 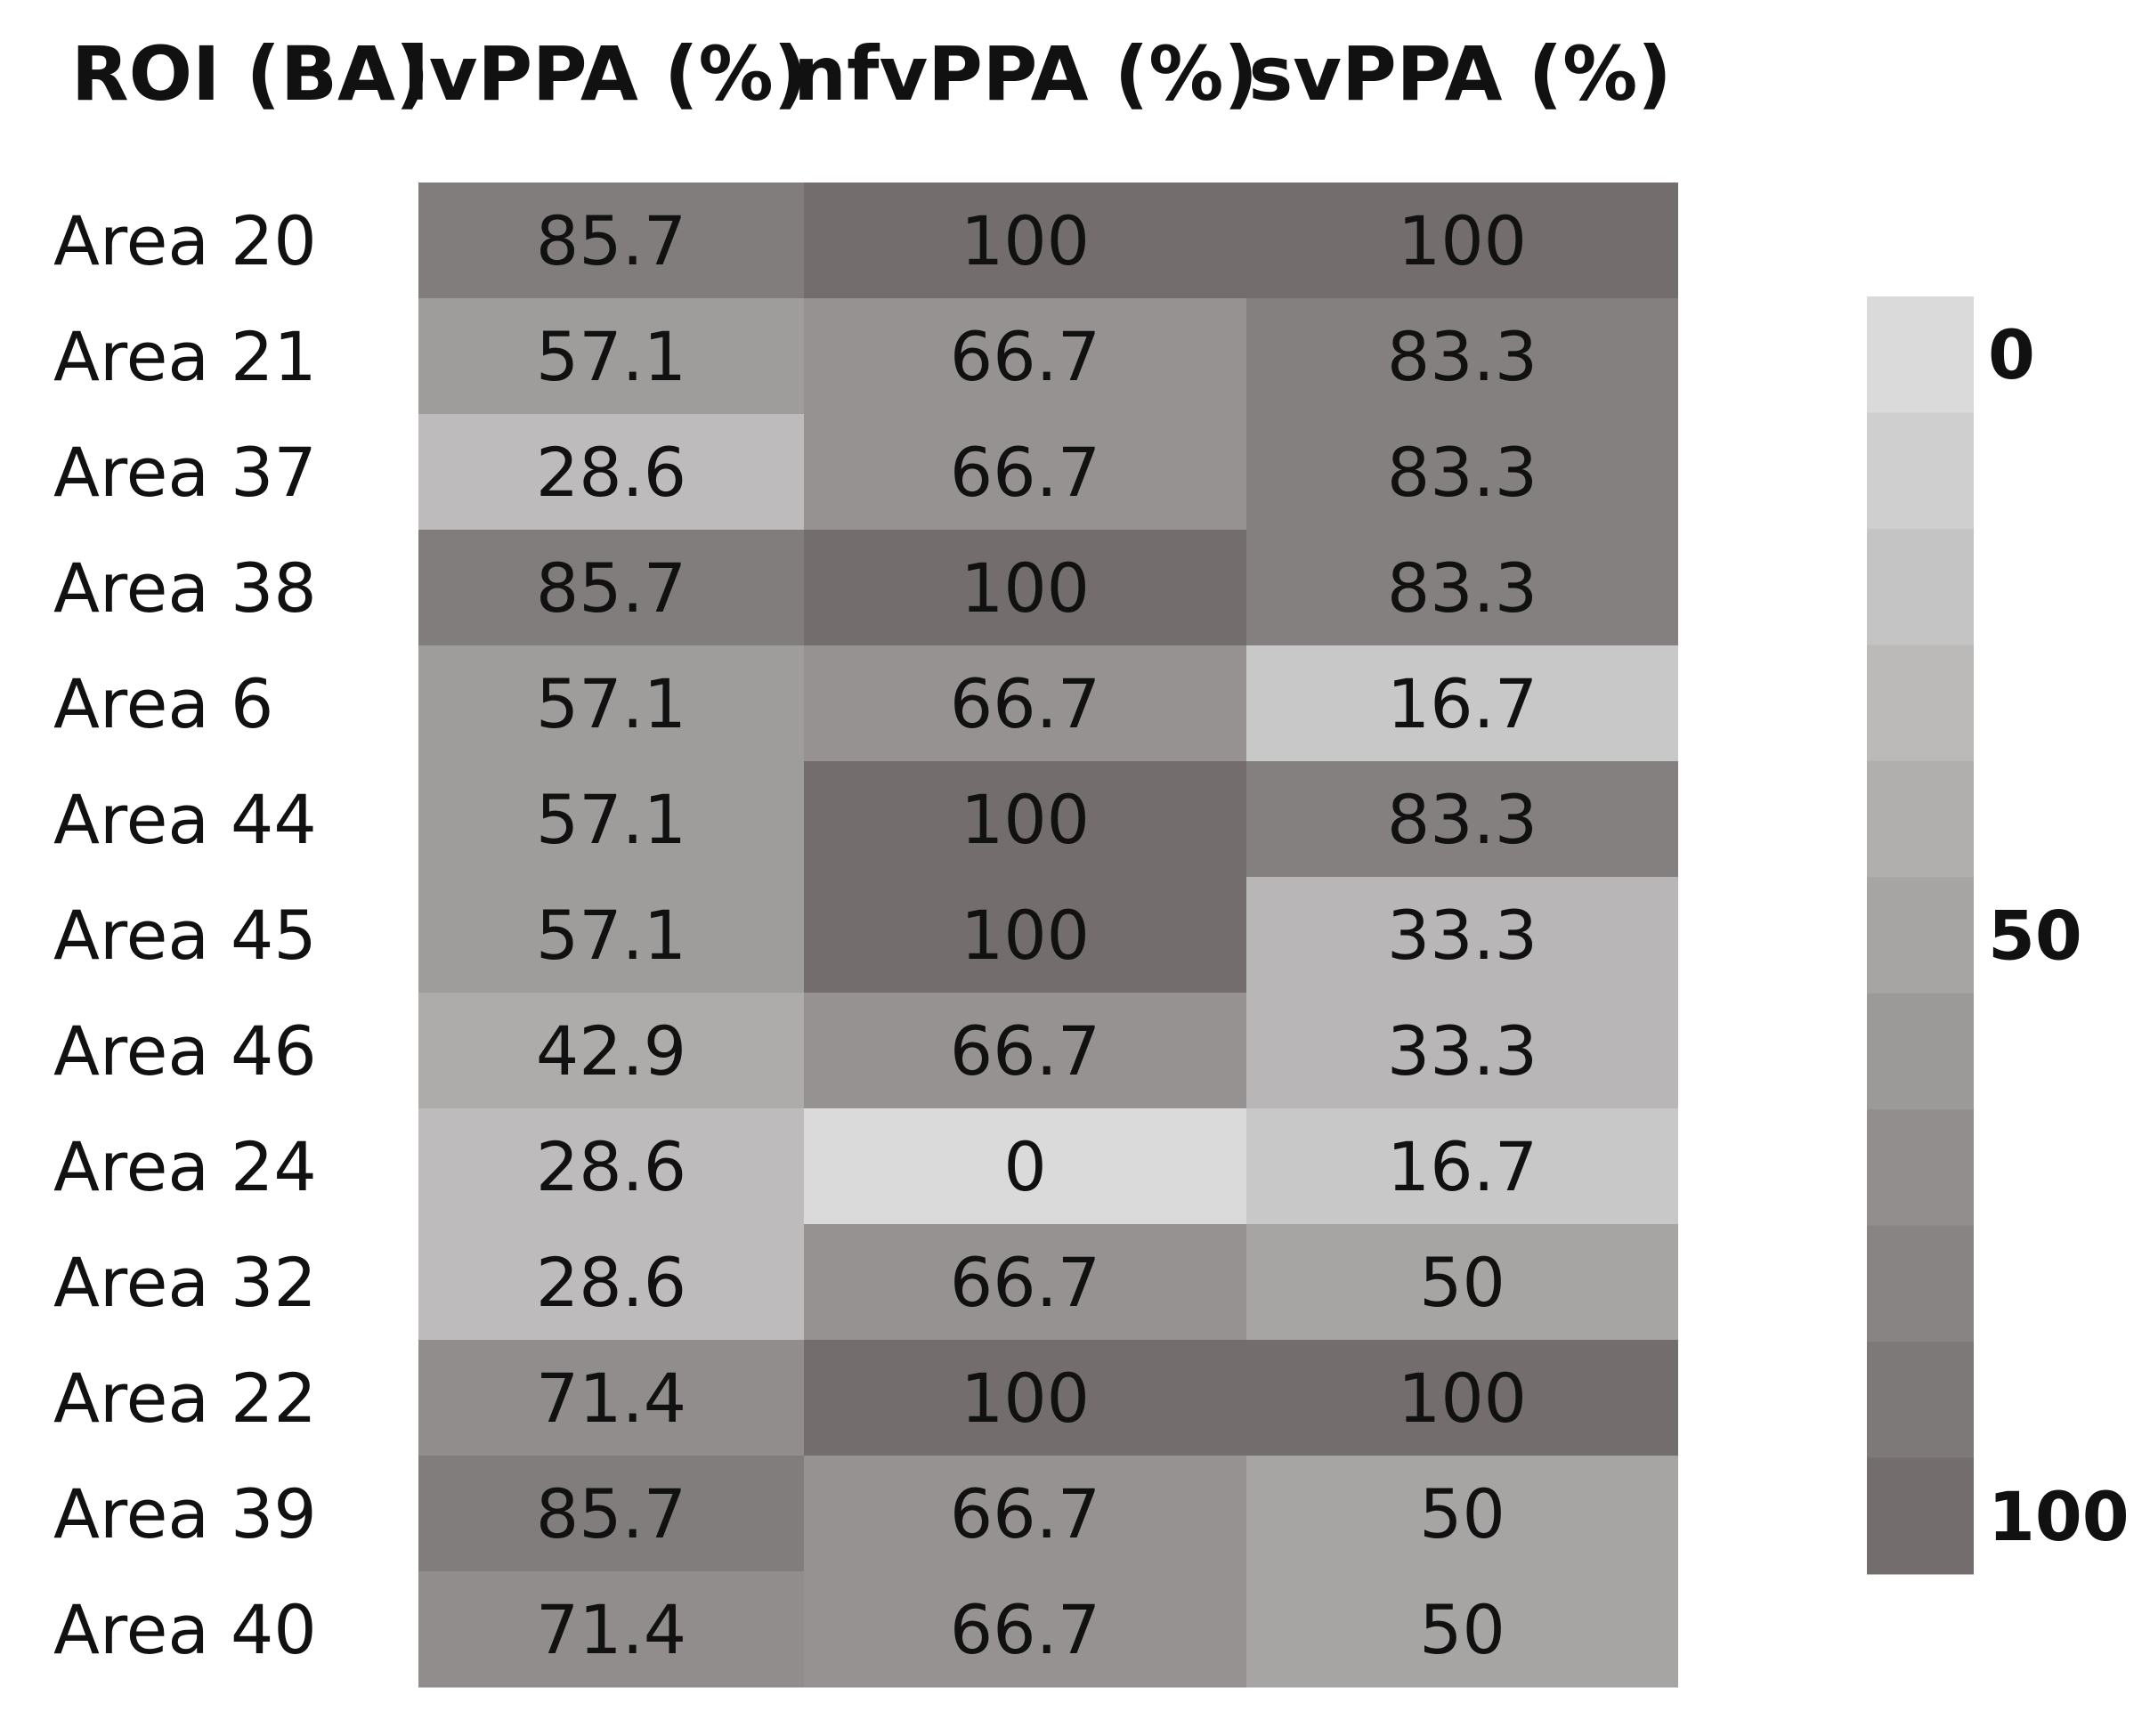 I want to click on heatmap-cell-area-40-nfvppa, so click(x=1025, y=1629).